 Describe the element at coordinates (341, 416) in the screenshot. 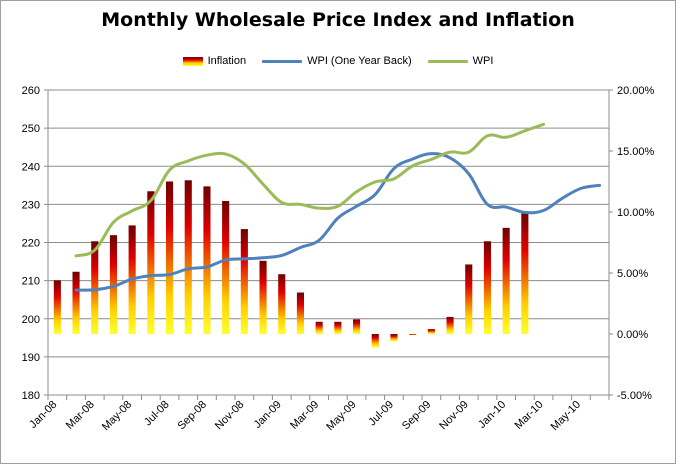

I see `x-tick-label: May-09` at that location.